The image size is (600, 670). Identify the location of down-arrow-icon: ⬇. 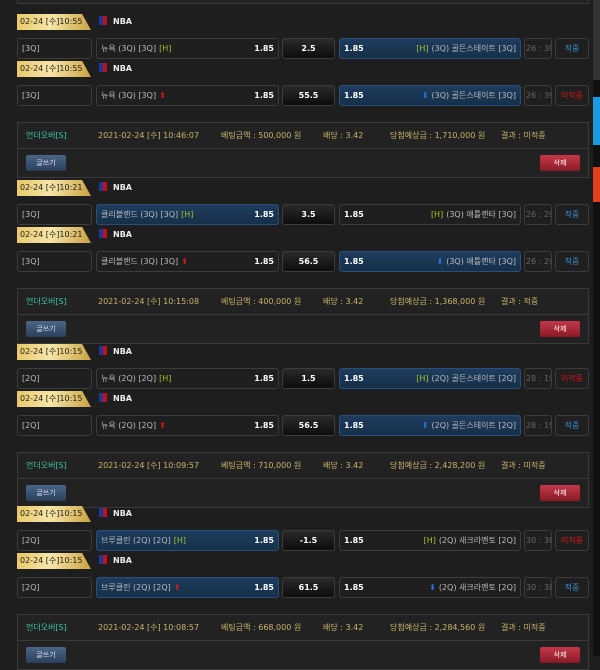
(440, 261).